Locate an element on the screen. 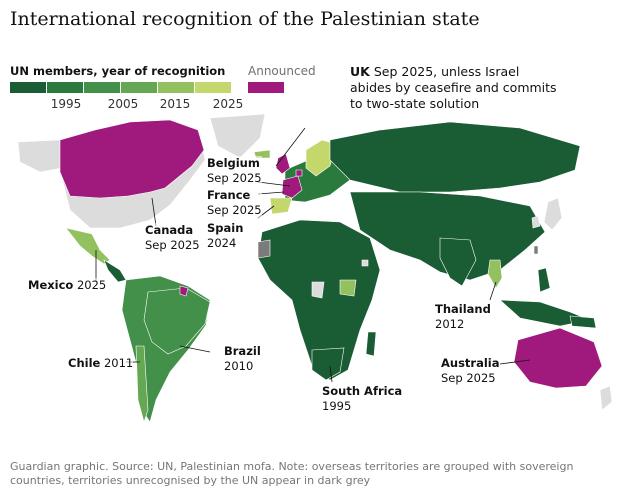 This screenshot has width=626, height=489. legend-ticks: 1995 2005 2015 2025 is located at coordinates (130, 105).